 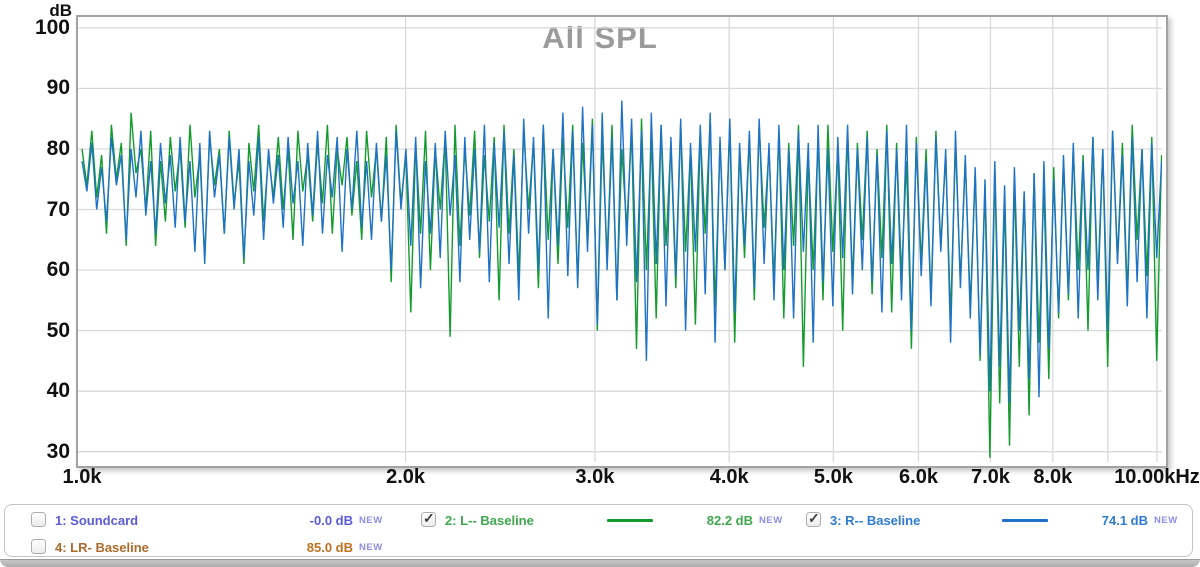 I want to click on legend-label: 4: LR- Baseline, so click(x=102, y=547).